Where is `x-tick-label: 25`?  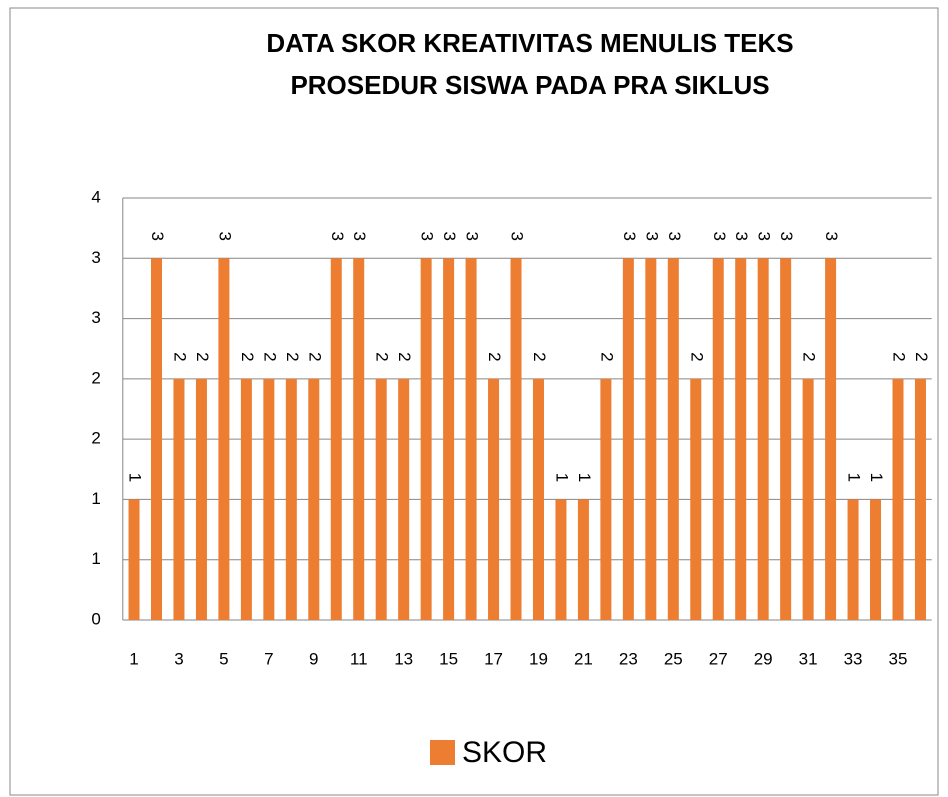 x-tick-label: 25 is located at coordinates (673, 658).